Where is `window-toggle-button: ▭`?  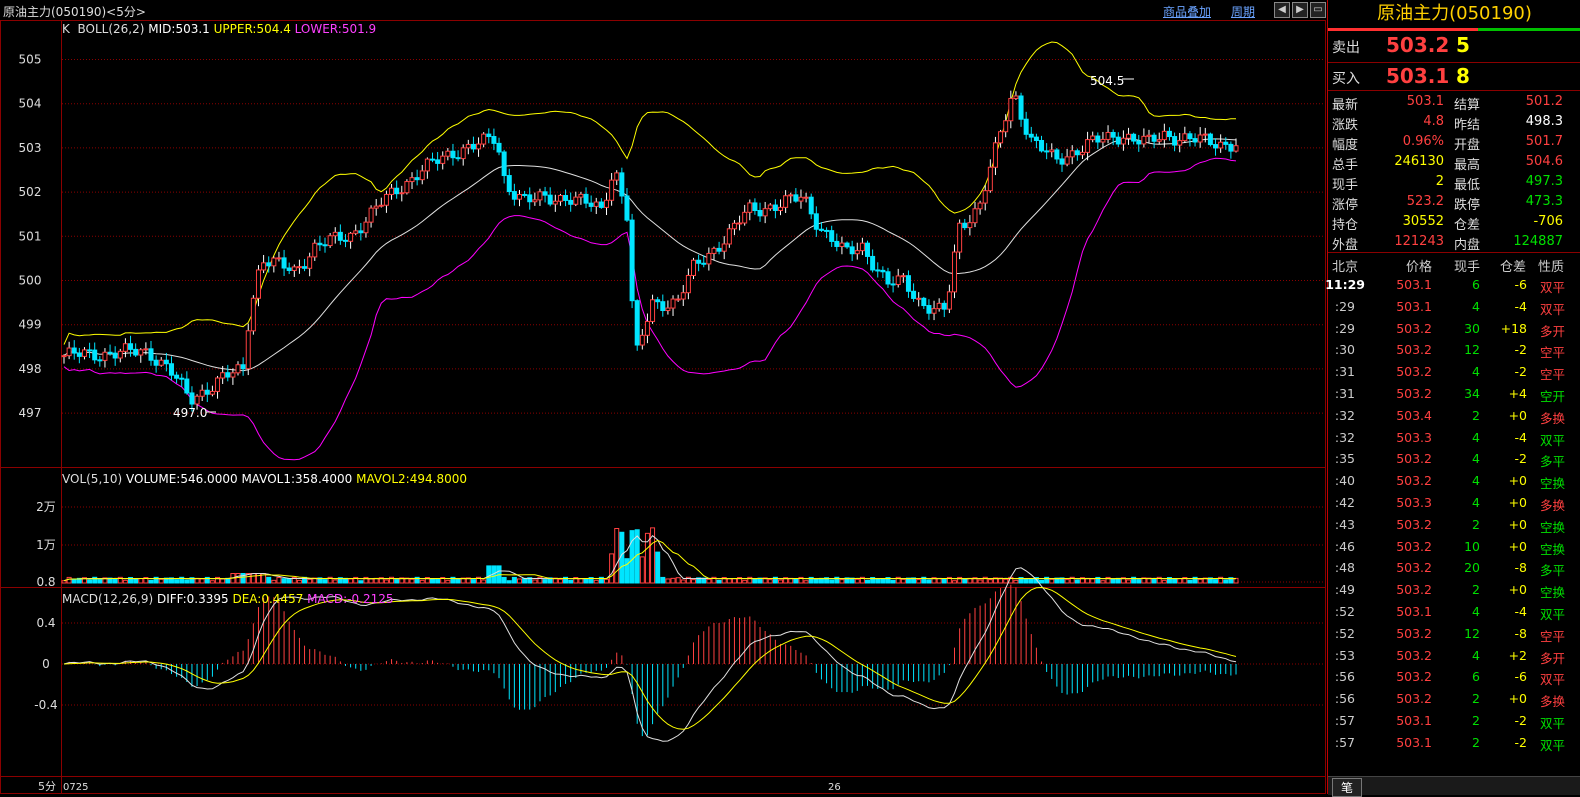
window-toggle-button: ▭ is located at coordinates (1318, 10).